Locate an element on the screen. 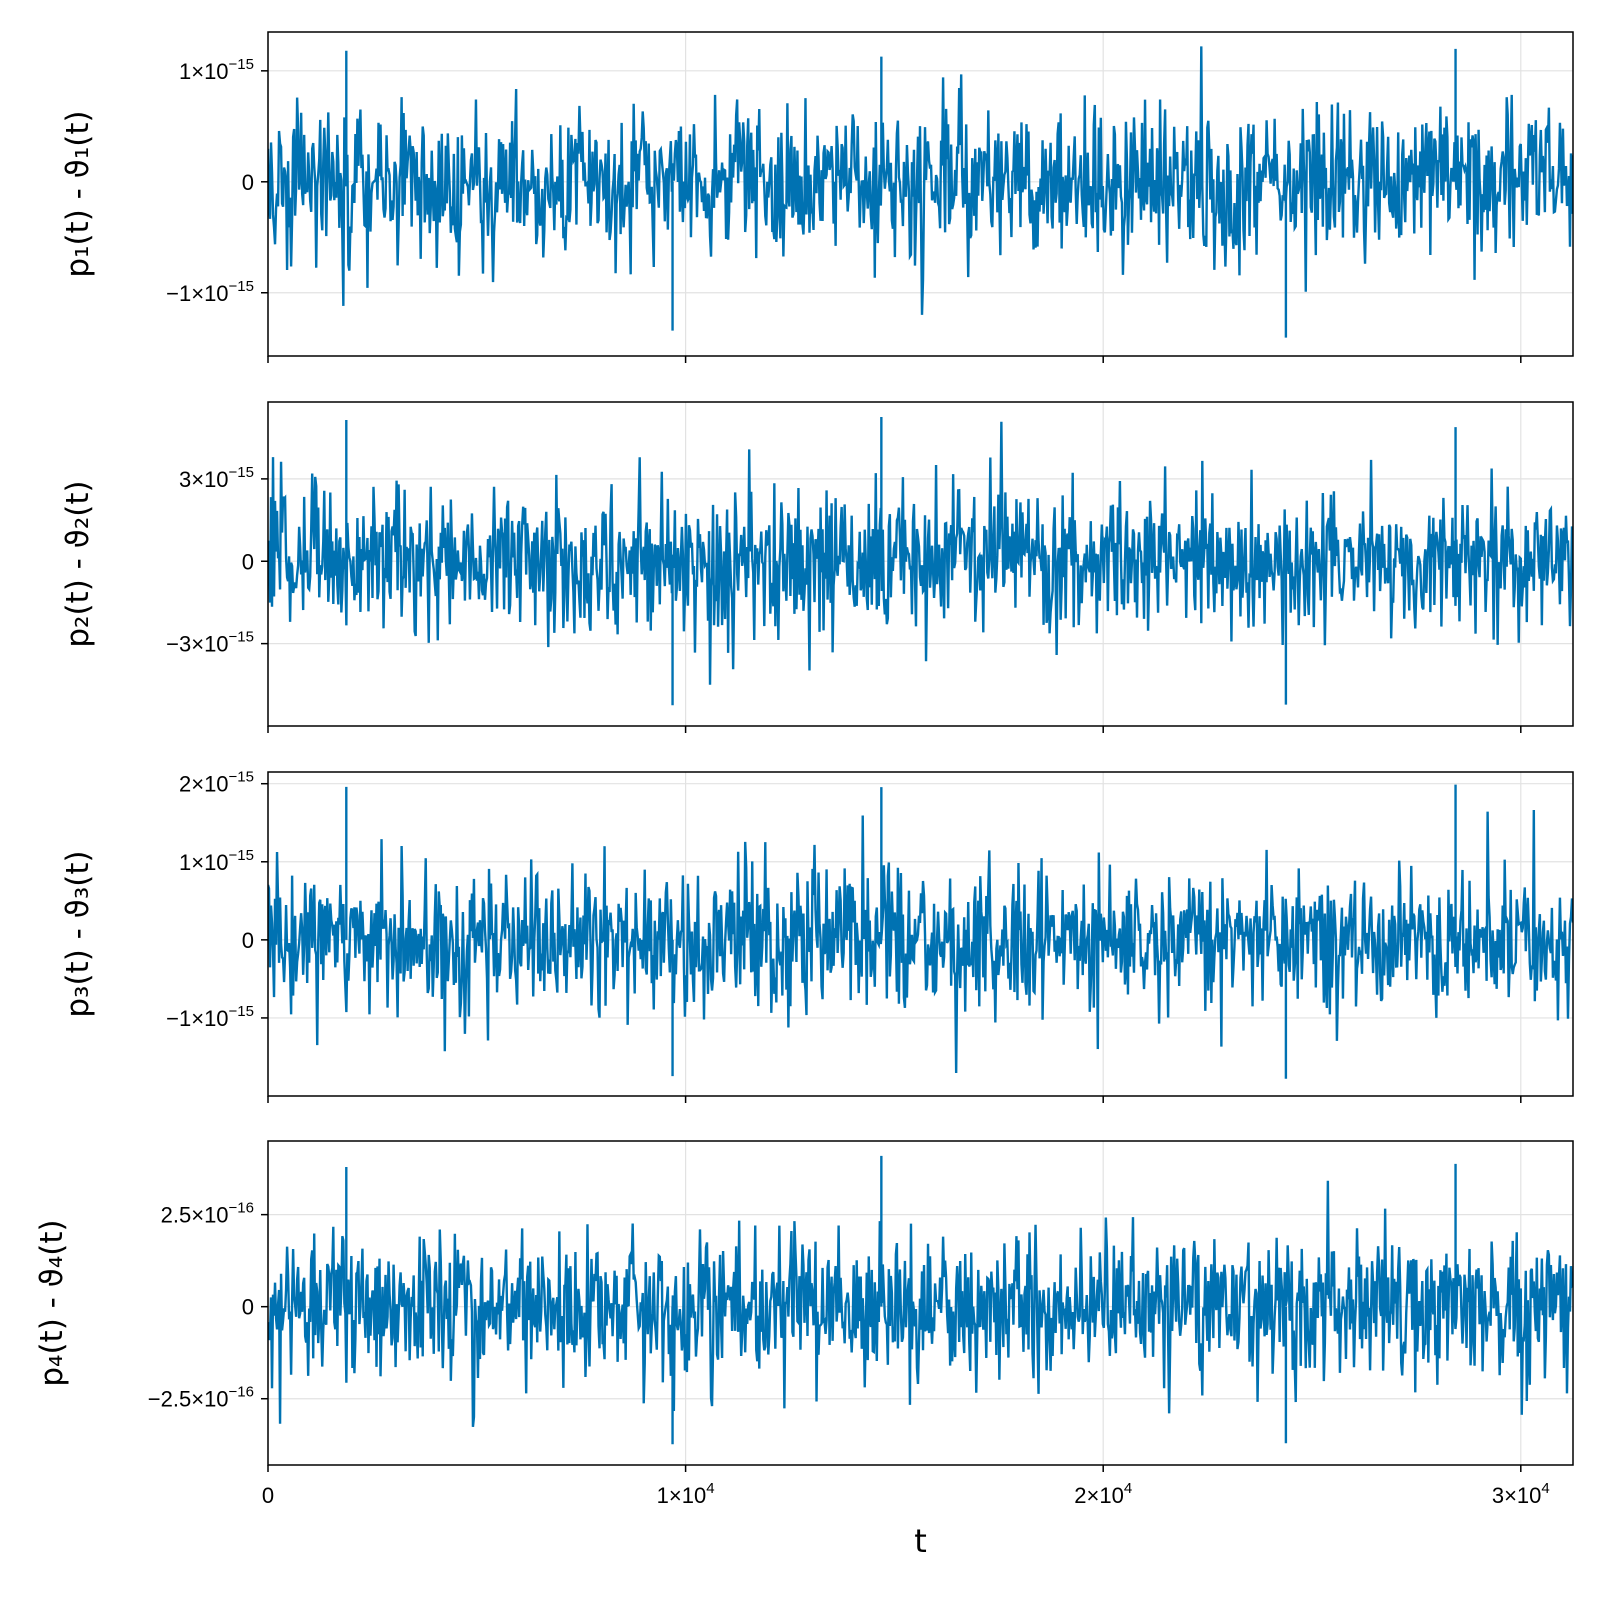 This screenshot has height=1600, width=1600. x-axis: 0 1×10⁴ 2×10⁴ 3×10⁴ t is located at coordinates (906, 1520).